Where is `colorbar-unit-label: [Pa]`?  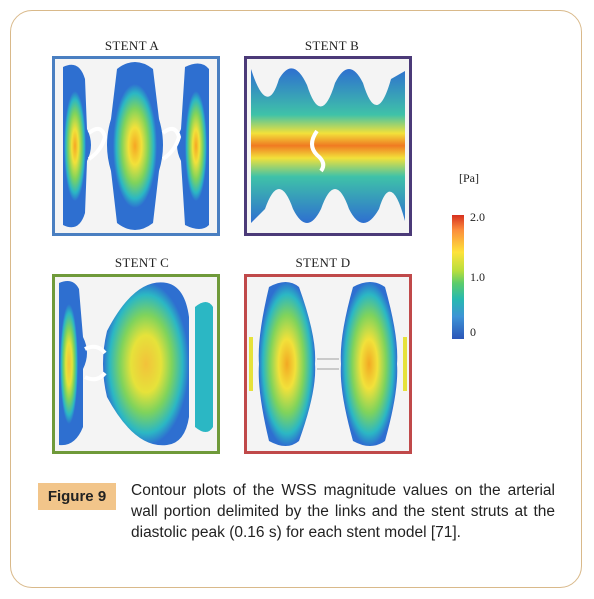
colorbar-unit-label: [Pa] is located at coordinates (469, 178).